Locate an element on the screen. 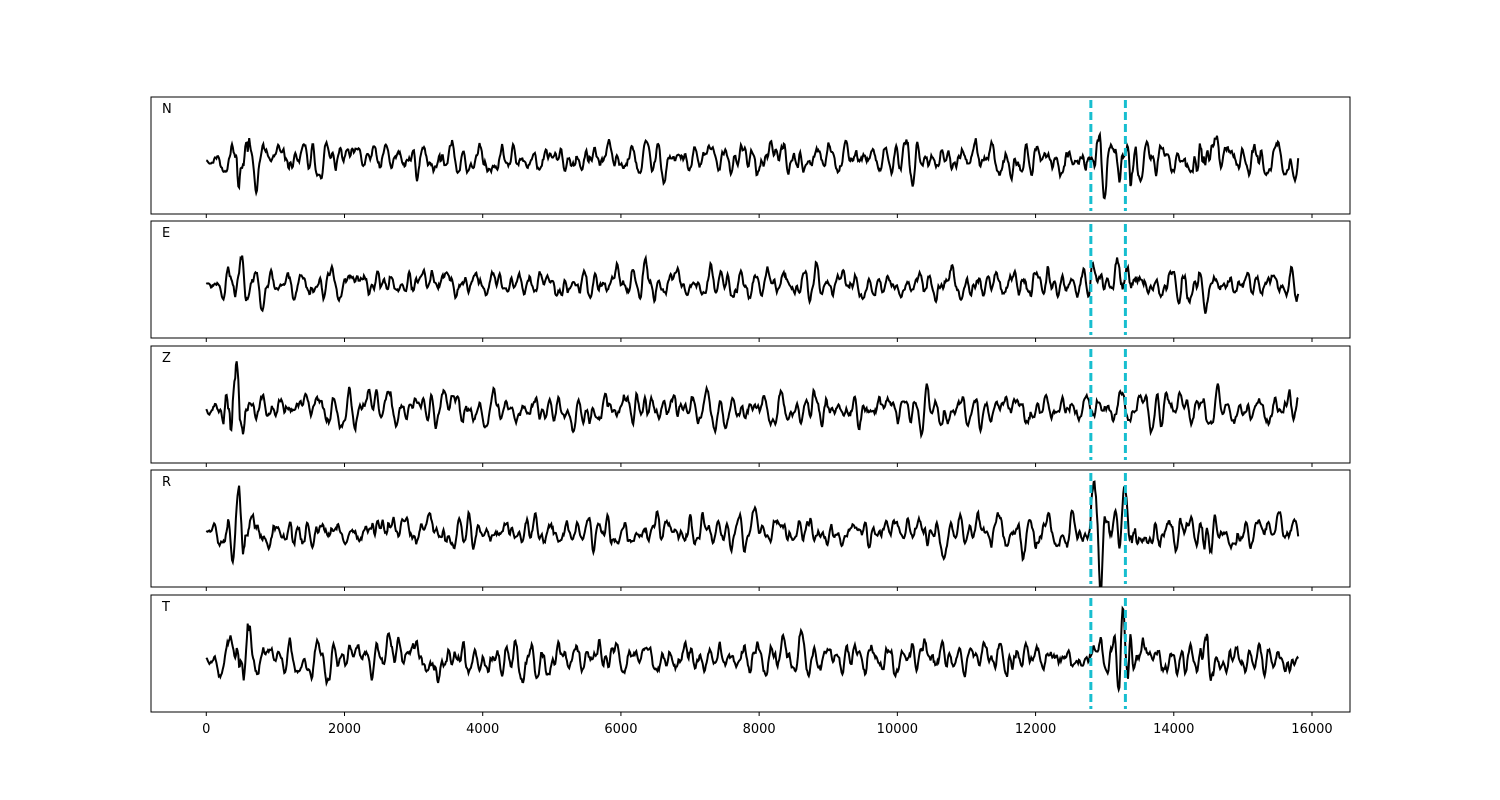  panel-label-z: Z is located at coordinates (166, 358).